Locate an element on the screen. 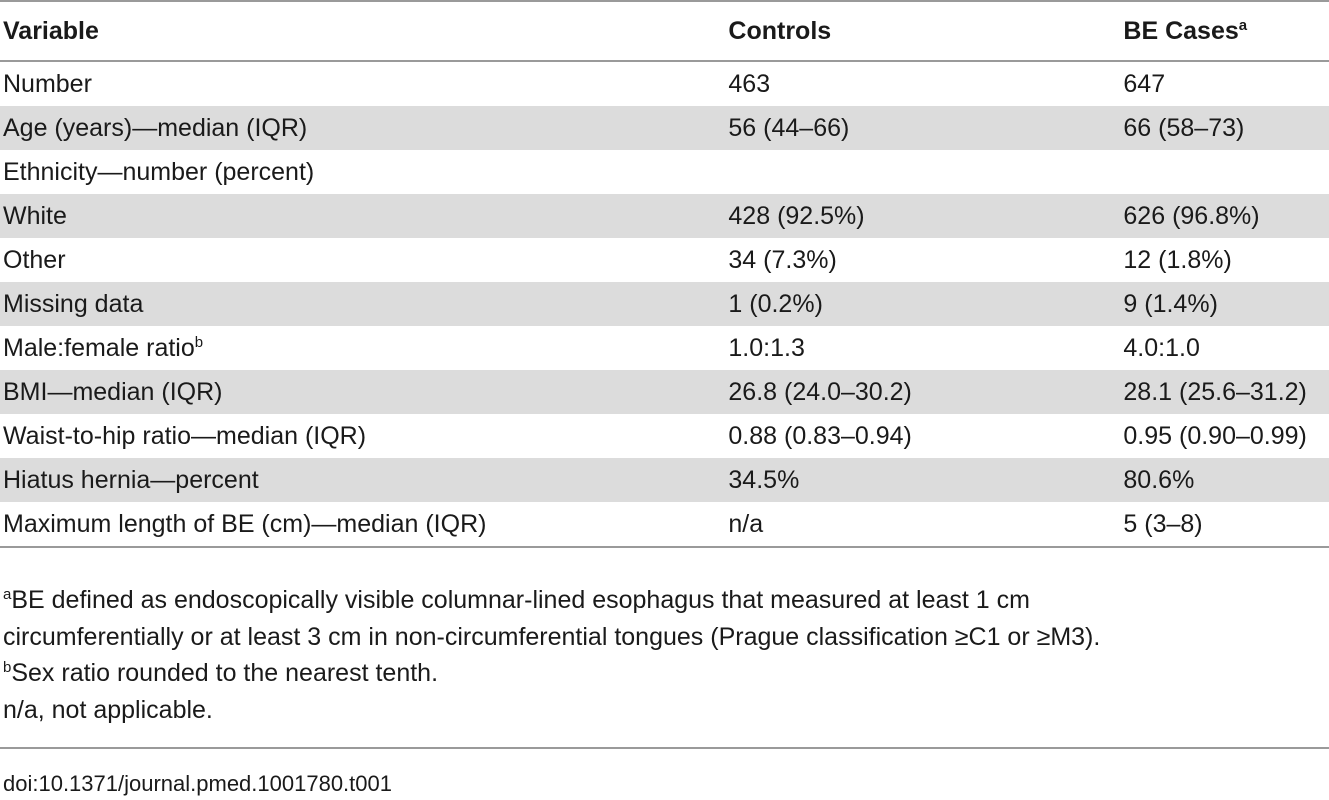  cell-variable: White is located at coordinates (363, 216).